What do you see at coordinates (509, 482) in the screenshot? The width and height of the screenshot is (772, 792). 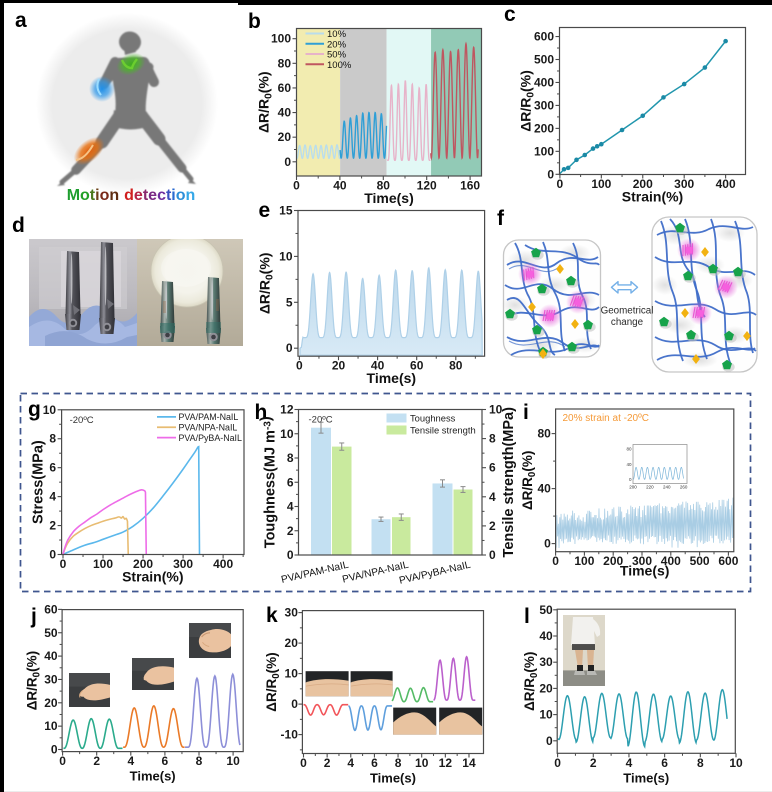 I see `svg-text: Tensile strength(MPa)` at bounding box center [509, 482].